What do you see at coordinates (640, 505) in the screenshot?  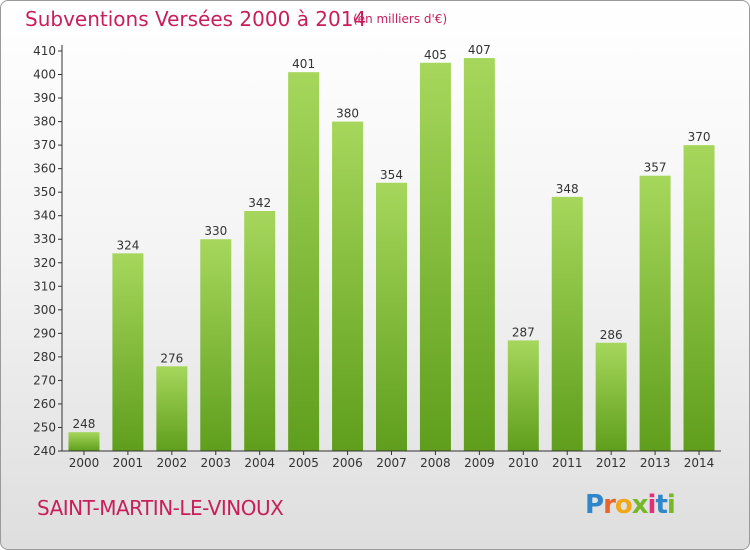 I see `logo-letter: x` at bounding box center [640, 505].